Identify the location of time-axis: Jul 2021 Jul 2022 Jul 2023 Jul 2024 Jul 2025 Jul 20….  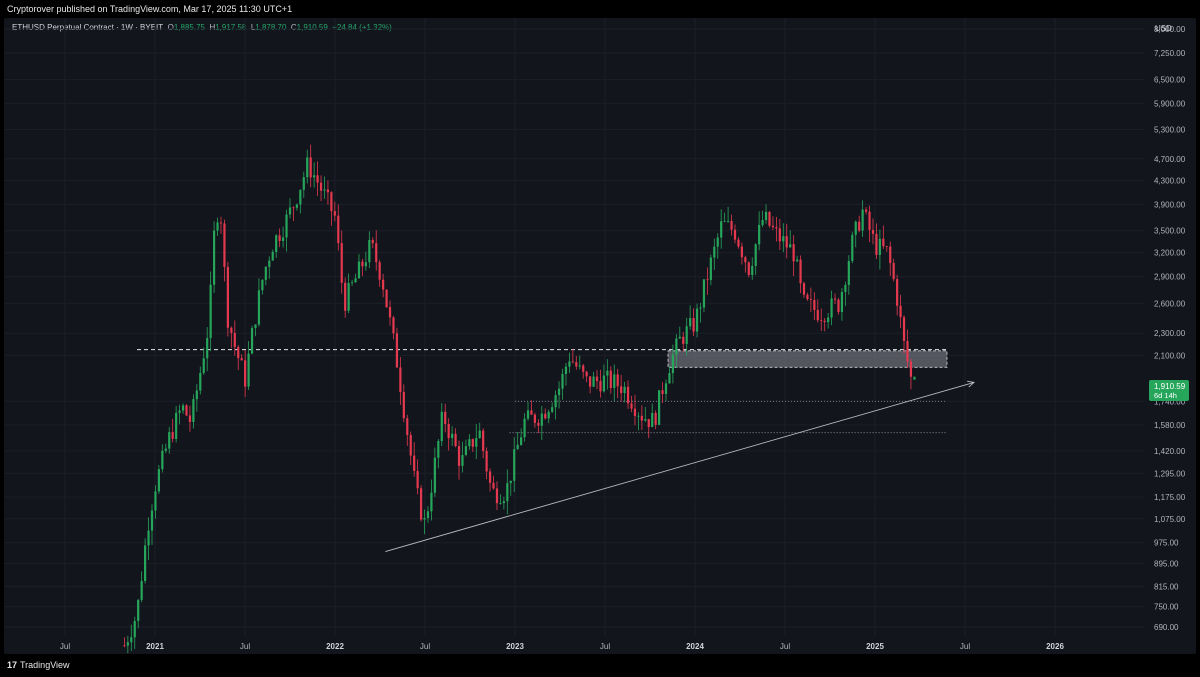
(562, 646).